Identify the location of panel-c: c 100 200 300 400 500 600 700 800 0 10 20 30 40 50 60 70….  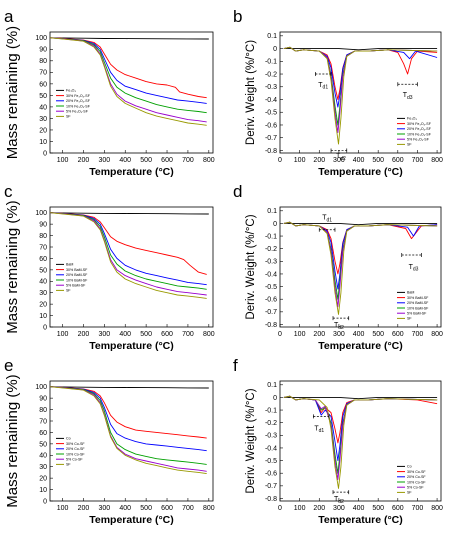
(109, 267).